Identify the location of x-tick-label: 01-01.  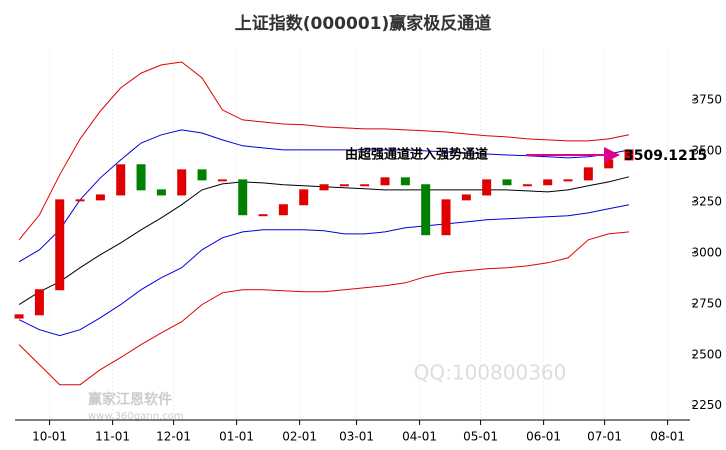
(236, 437).